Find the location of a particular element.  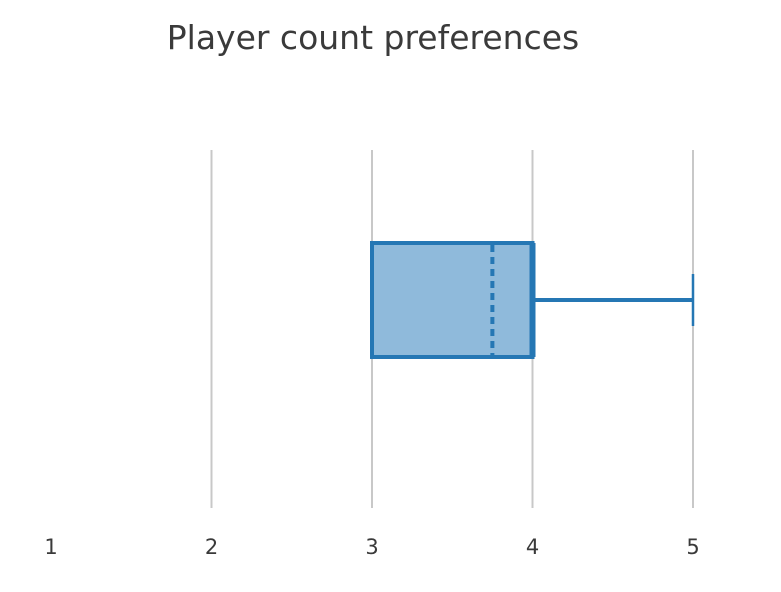

x-tick-label-5: 5 is located at coordinates (692, 547).